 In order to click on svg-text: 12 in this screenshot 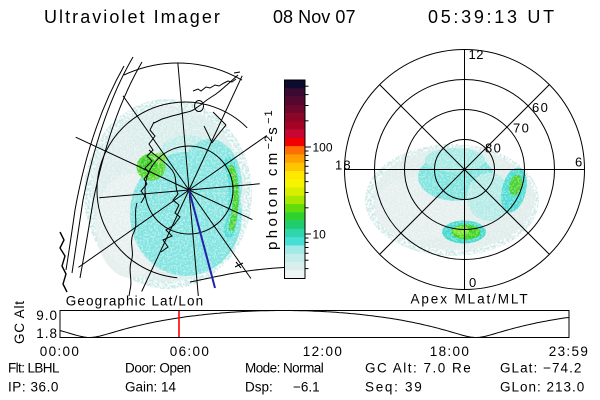, I will do `click(476, 54)`.